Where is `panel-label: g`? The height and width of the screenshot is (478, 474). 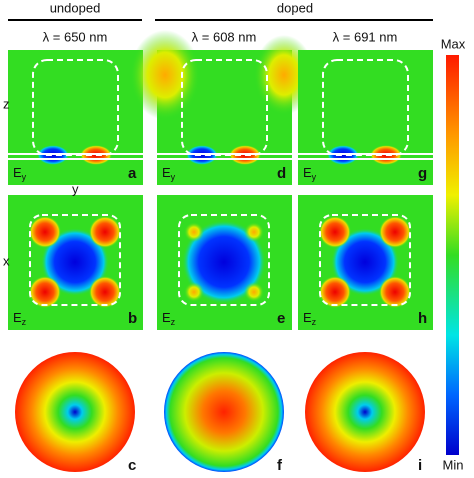 panel-label: g is located at coordinates (422, 173).